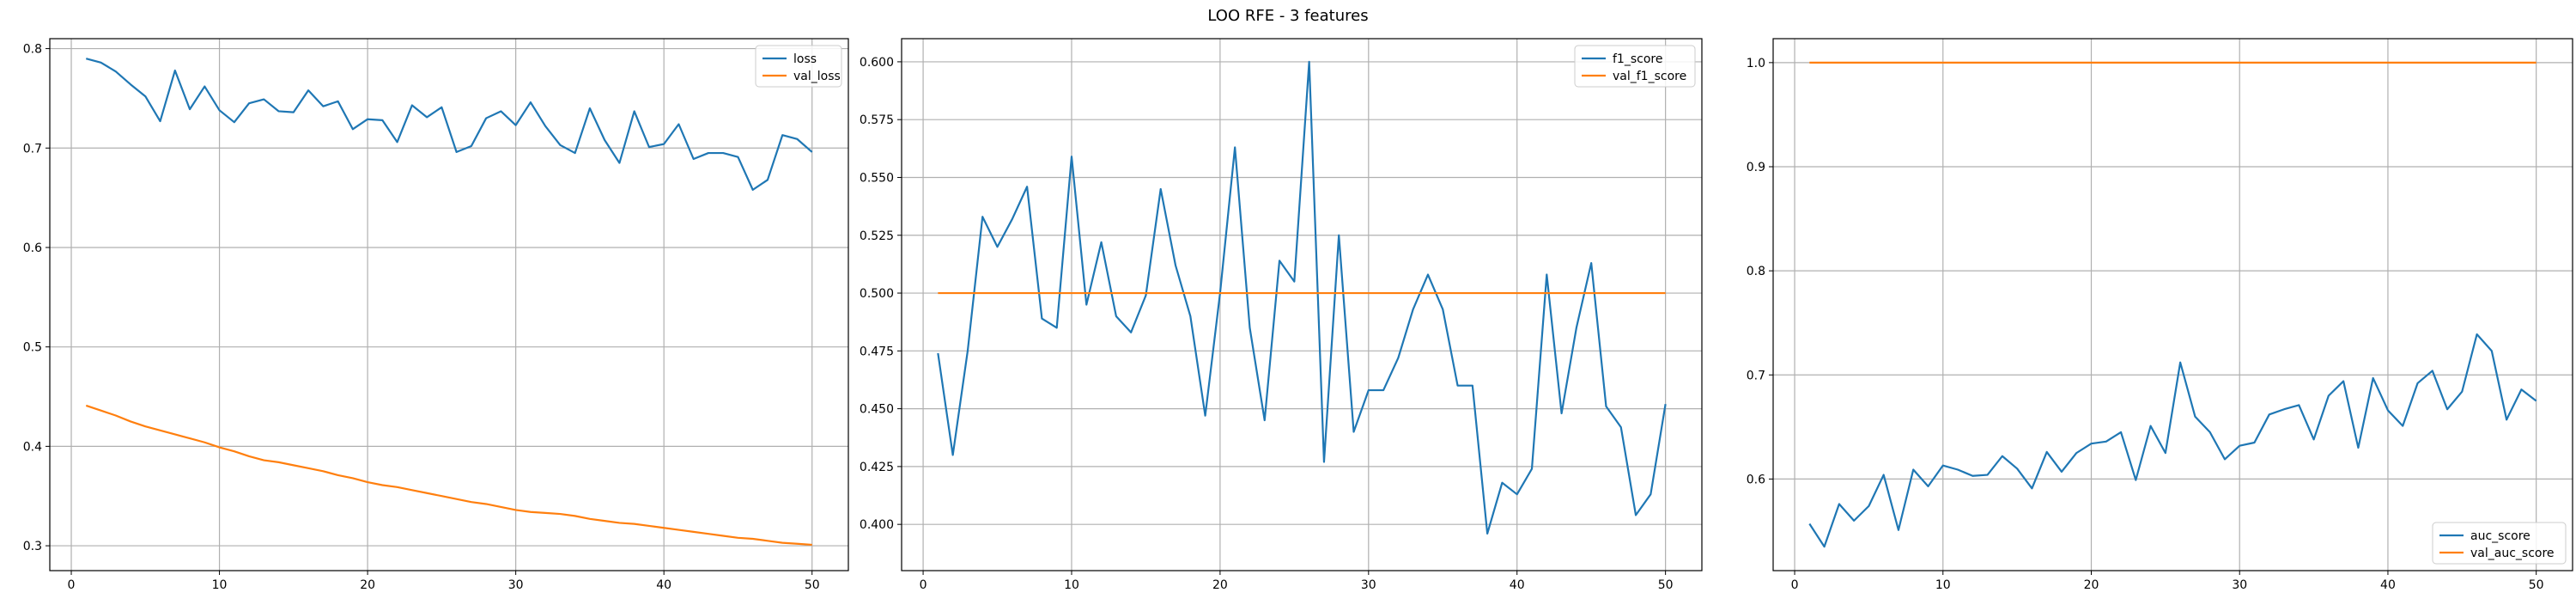 The image size is (2576, 605). I want to click on y-tick-label: 0.3, so click(32, 546).